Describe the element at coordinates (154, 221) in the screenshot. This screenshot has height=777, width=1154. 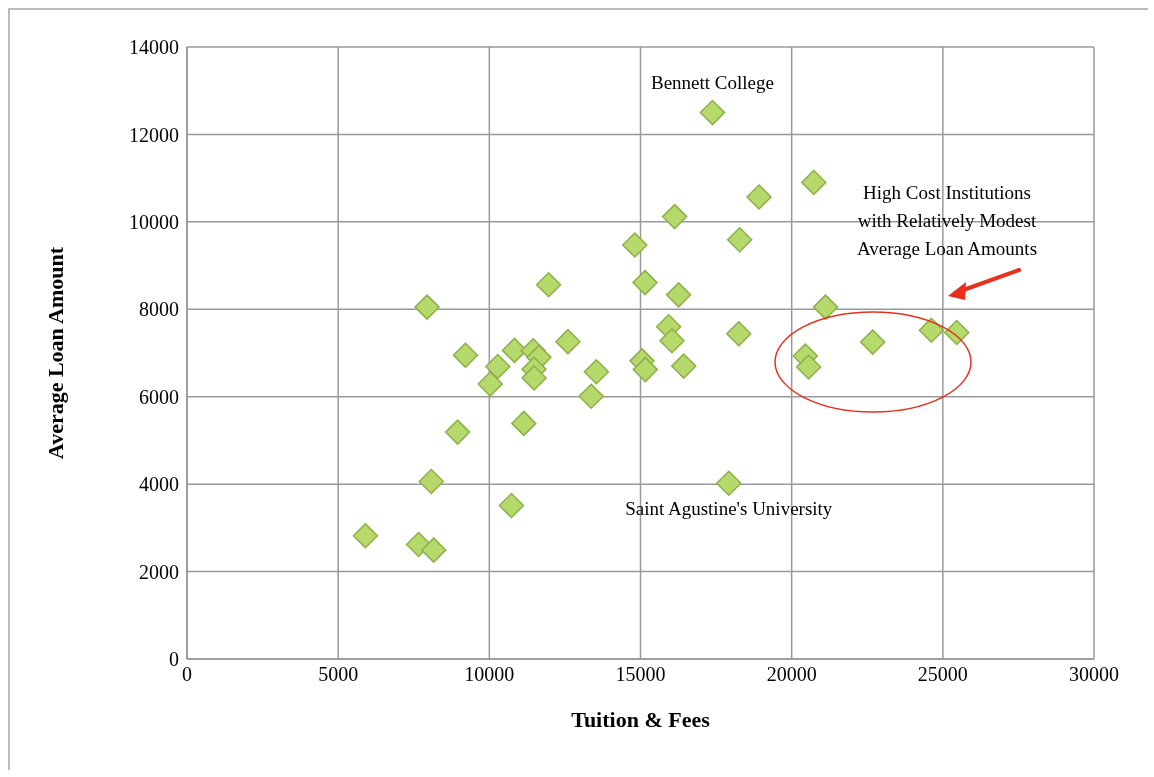
I see `y-tick-label: 10000` at that location.